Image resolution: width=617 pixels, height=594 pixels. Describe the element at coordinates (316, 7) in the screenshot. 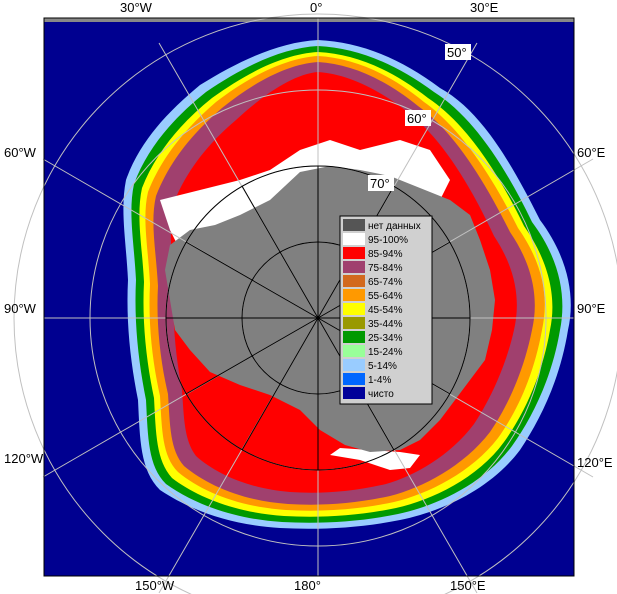

I see `label-0-top: 0°` at that location.